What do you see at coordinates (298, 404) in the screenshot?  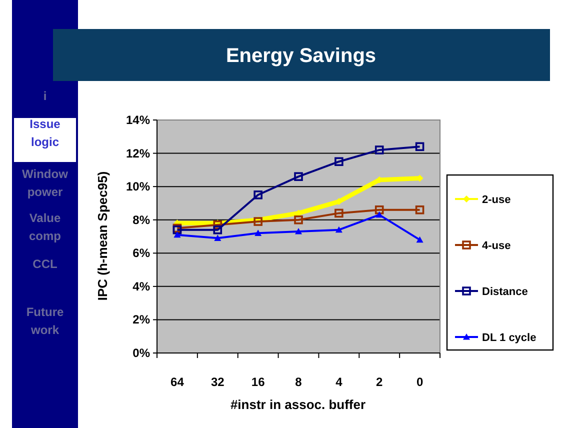 I see `x-axis-title: #instr in assoc. buffer` at bounding box center [298, 404].